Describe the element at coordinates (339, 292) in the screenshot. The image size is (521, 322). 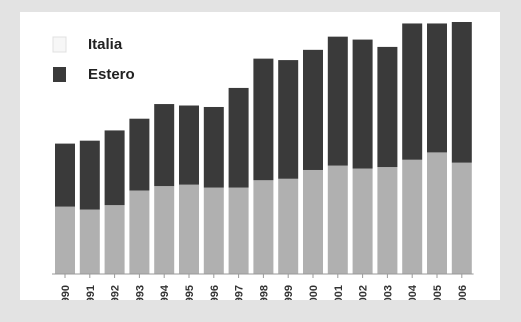
I see `x-tick-label-2001: 2001` at that location.